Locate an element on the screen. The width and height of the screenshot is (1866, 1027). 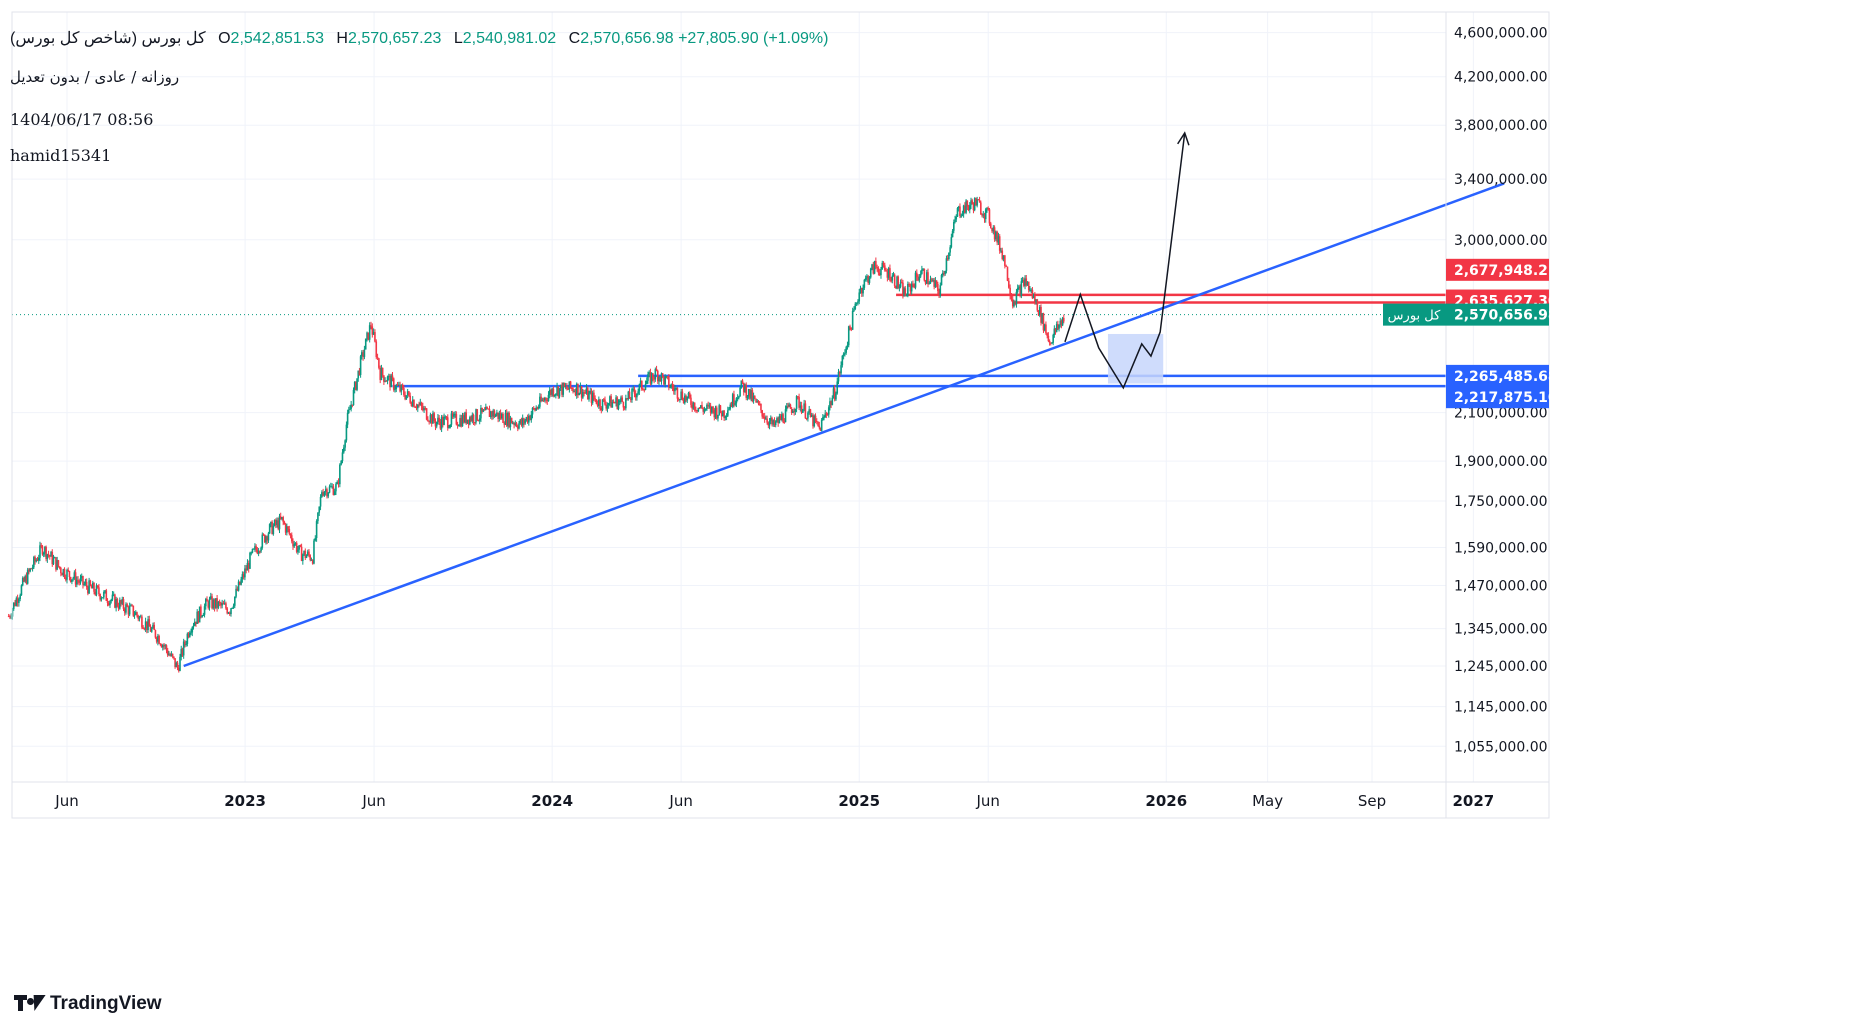
resistance-level-tag-label: 2,677,948.21 is located at coordinates (1506, 271).